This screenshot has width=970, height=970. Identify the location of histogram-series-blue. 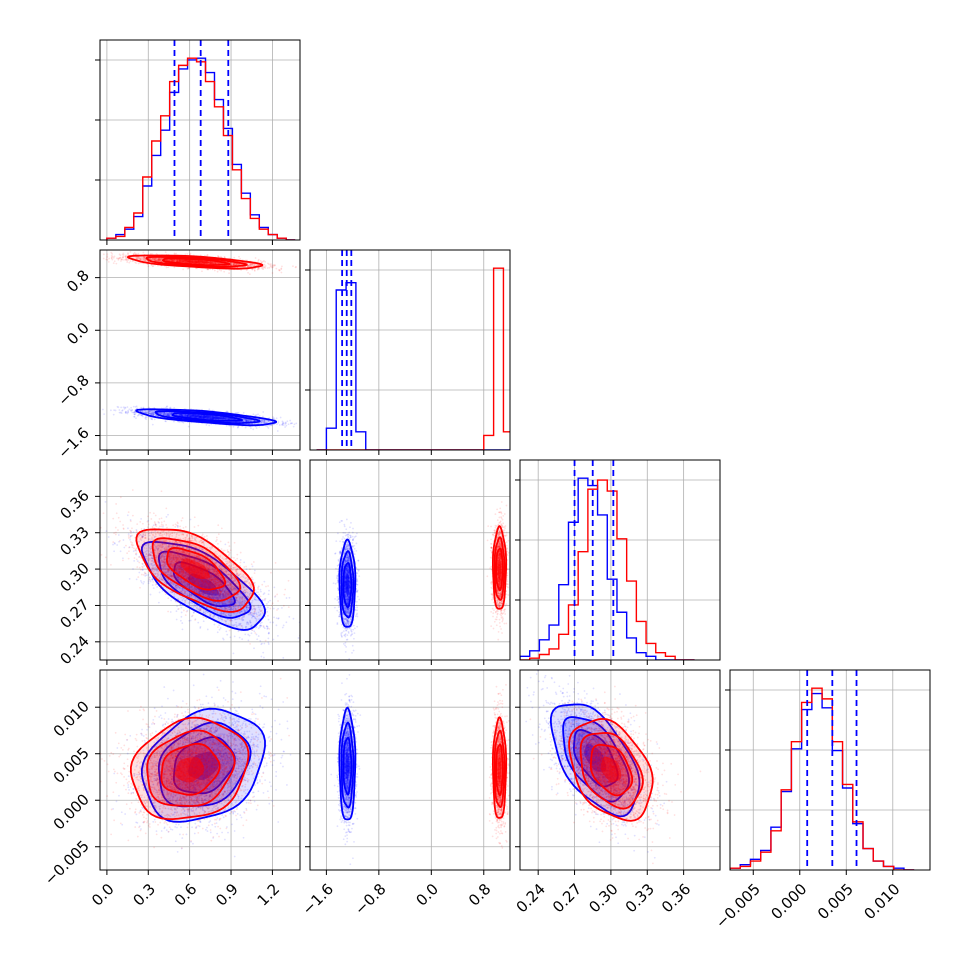
(822, 781).